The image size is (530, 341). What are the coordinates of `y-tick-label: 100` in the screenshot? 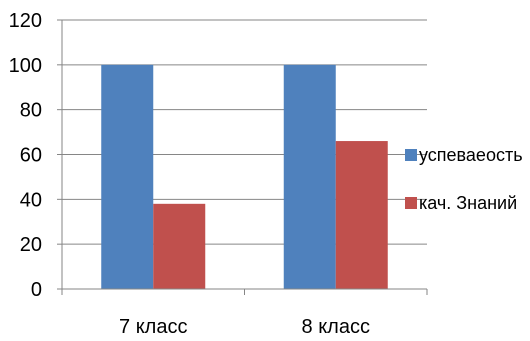 It's located at (25, 66).